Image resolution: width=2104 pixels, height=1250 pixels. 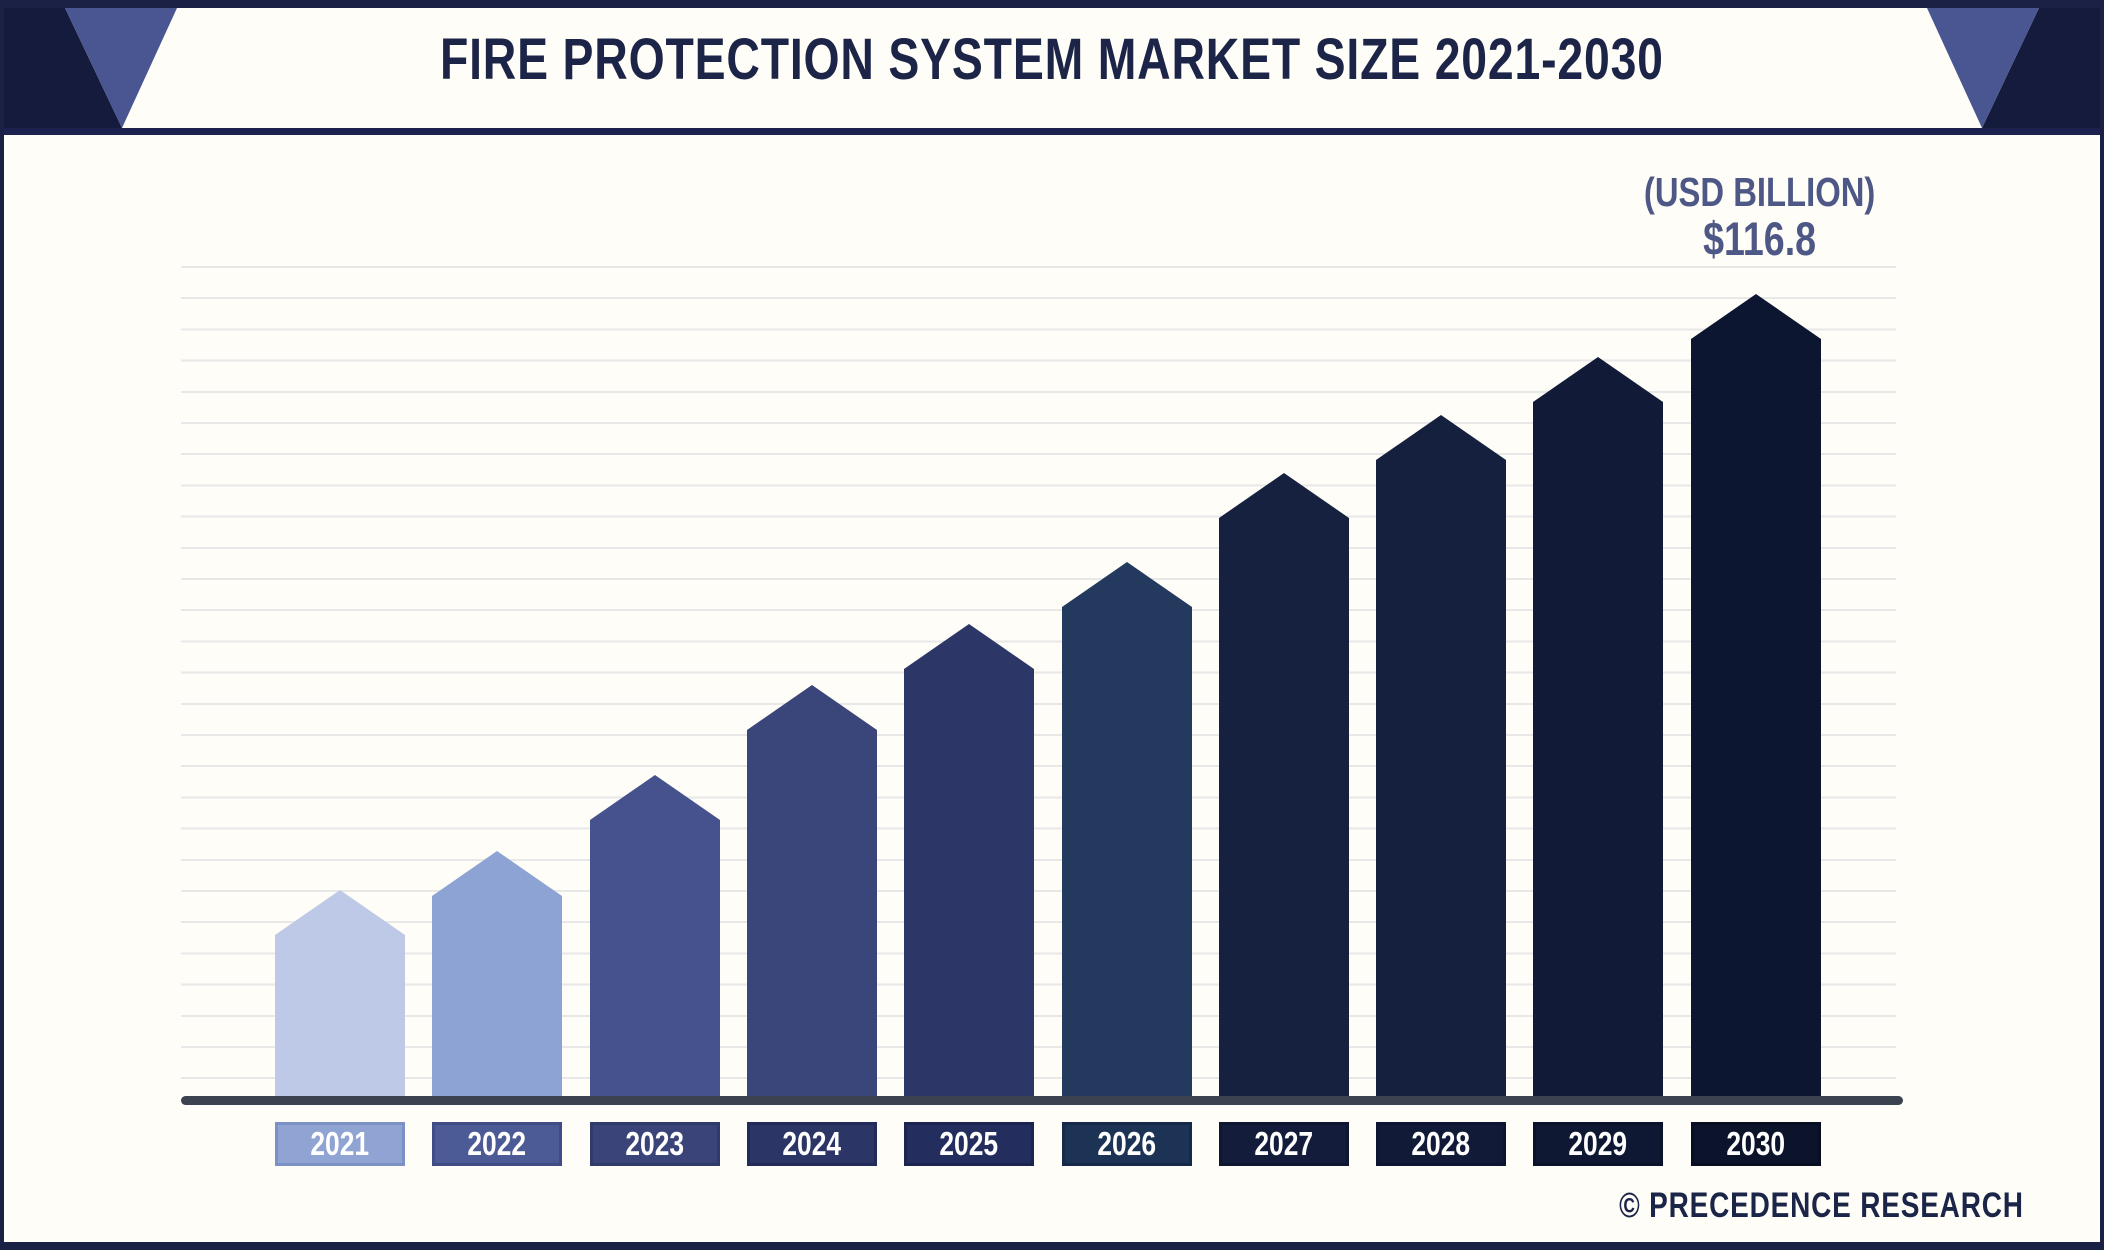 I want to click on year-label-text: 2026, so click(x=1127, y=1143).